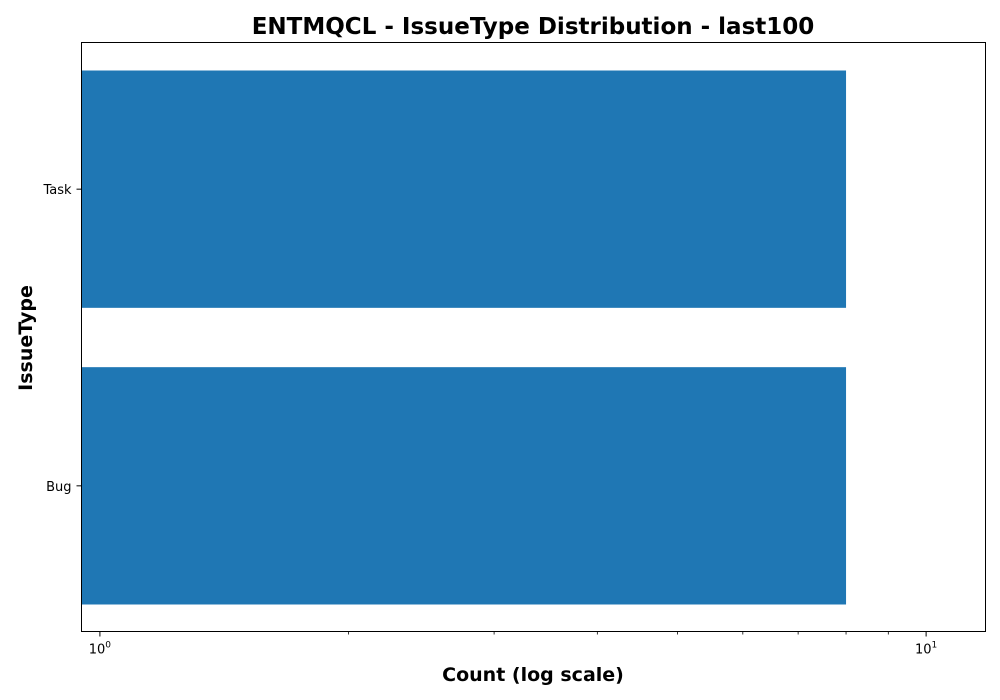 The image size is (1000, 700). What do you see at coordinates (926, 649) in the screenshot?
I see `x-tick-label: 10¹` at bounding box center [926, 649].